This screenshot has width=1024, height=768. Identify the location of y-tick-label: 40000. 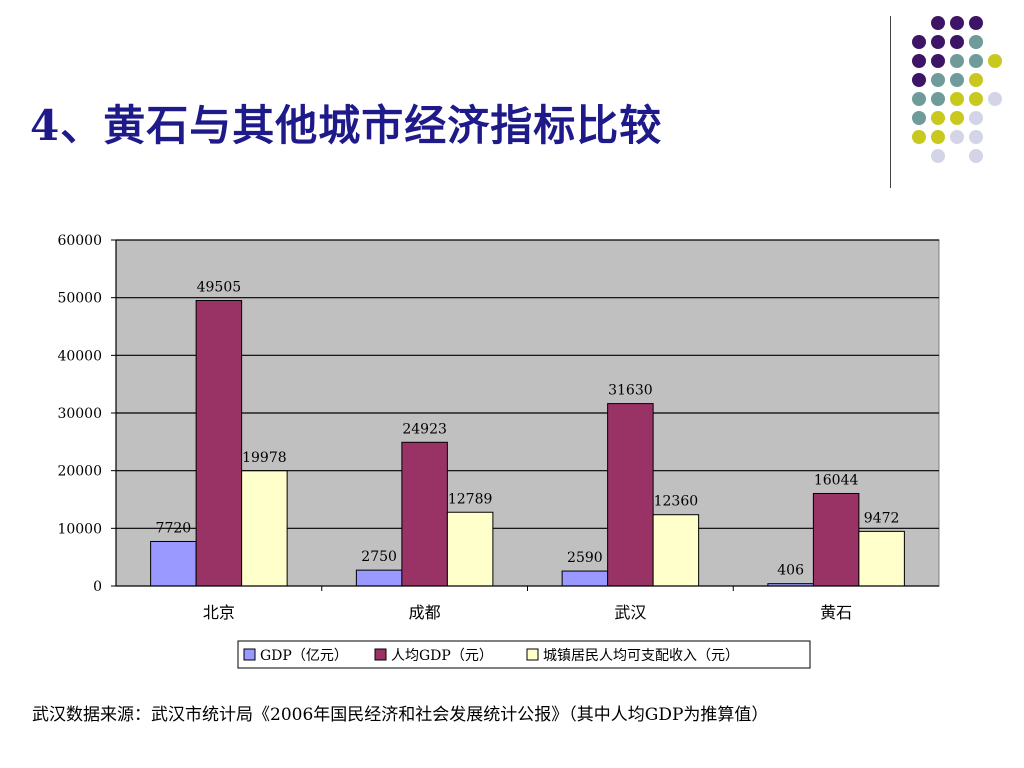
(79, 356).